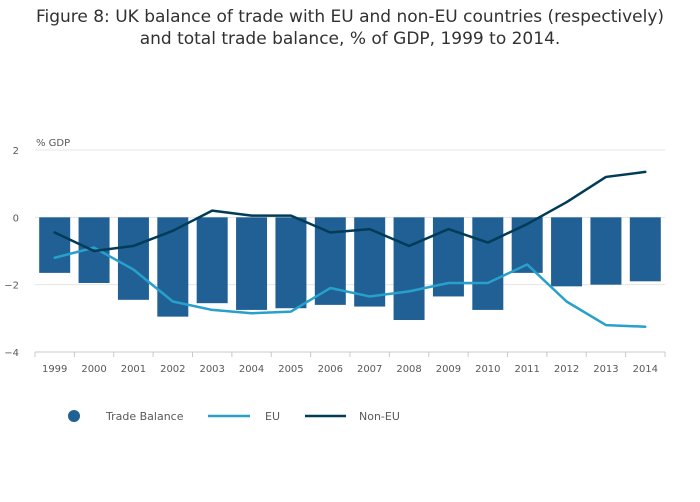  Describe the element at coordinates (133, 258) in the screenshot. I see `bar-trade-balance-2001` at that location.